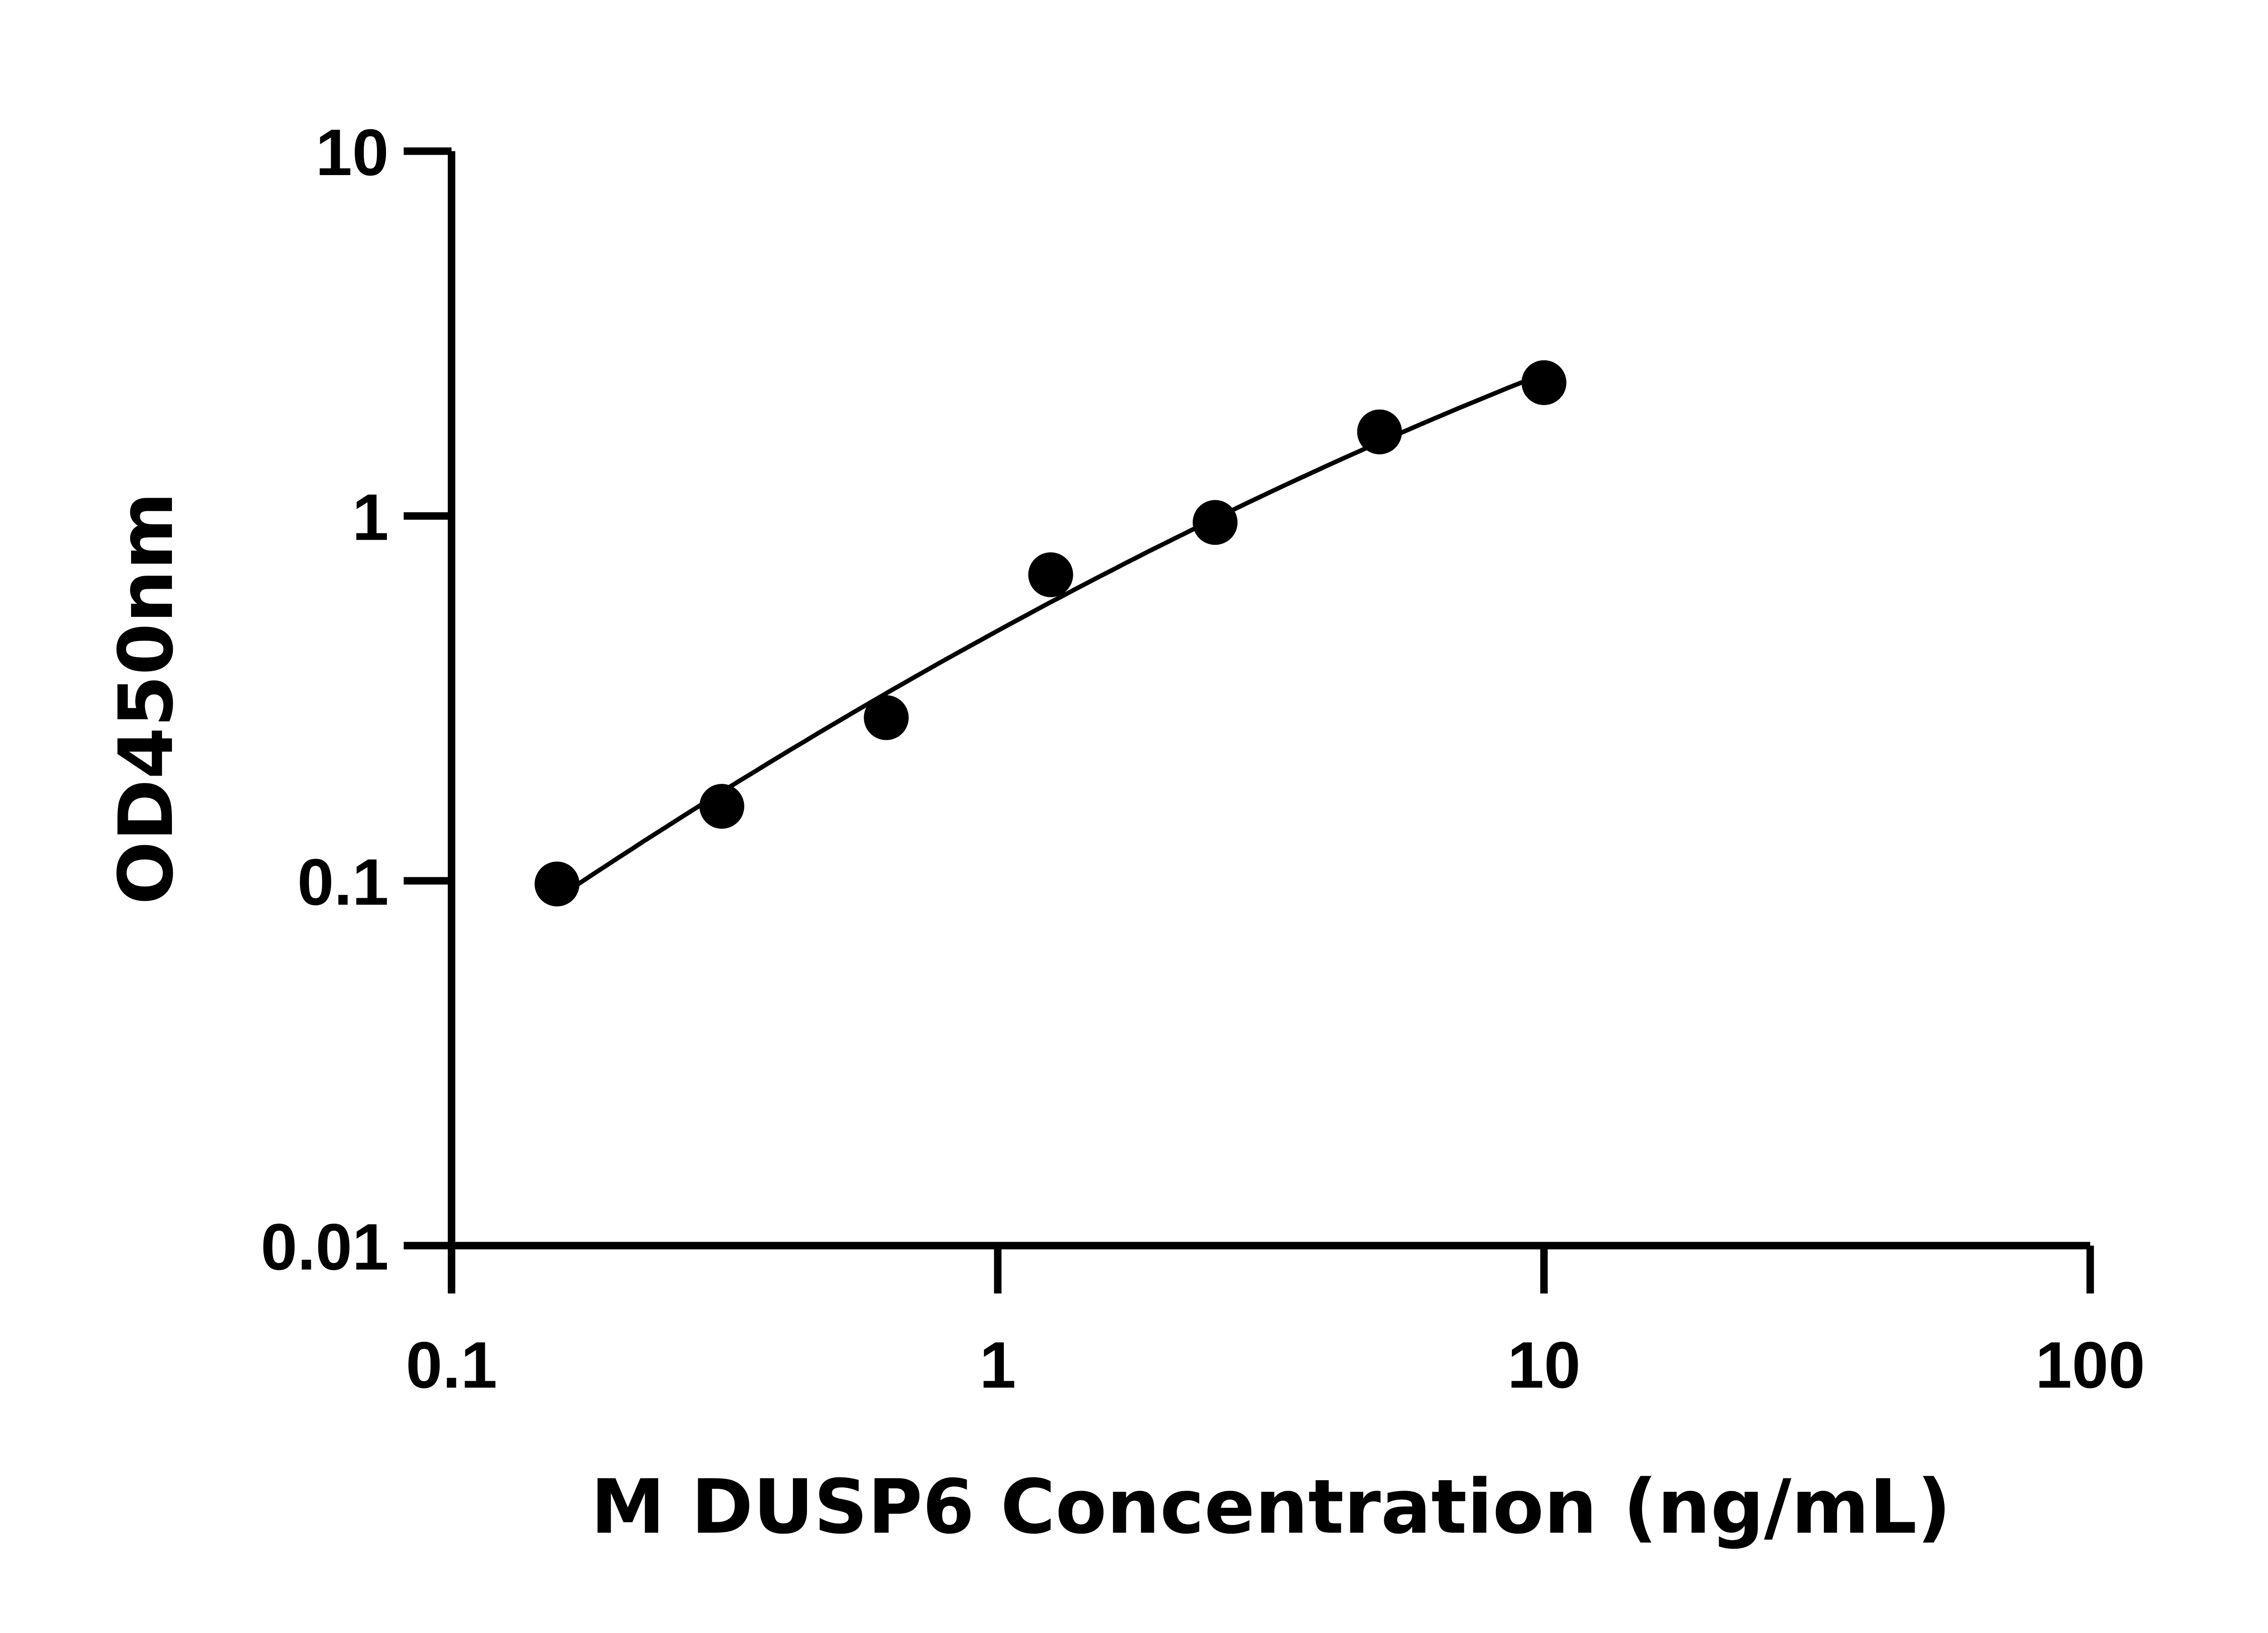 This screenshot has height=1633, width=2268. What do you see at coordinates (2090, 1365) in the screenshot?
I see `x-tick-label: 100` at bounding box center [2090, 1365].